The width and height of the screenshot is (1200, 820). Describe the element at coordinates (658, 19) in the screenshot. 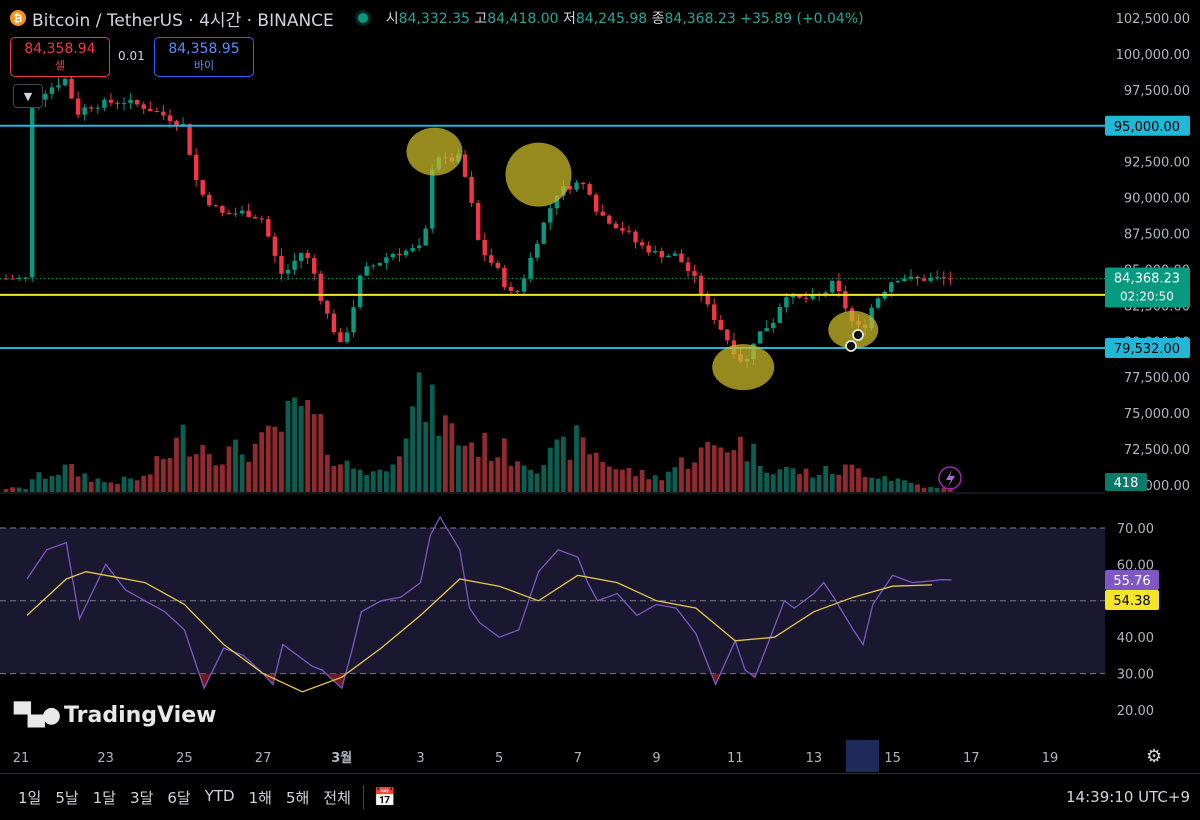

I see `close-label: 종` at that location.